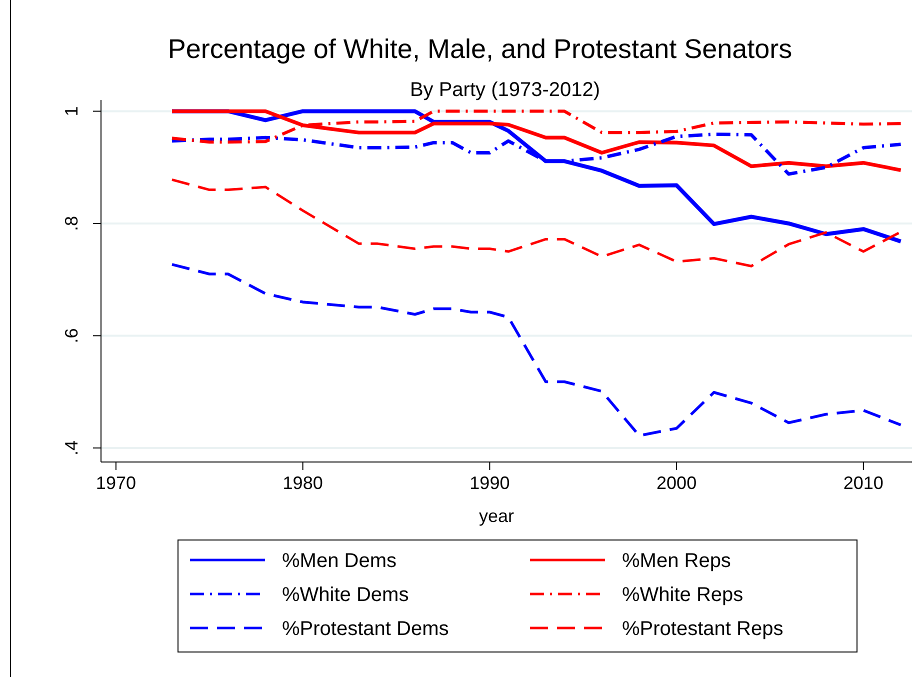 The height and width of the screenshot is (677, 922). Describe the element at coordinates (116, 482) in the screenshot. I see `x-tick-label: 1970` at that location.